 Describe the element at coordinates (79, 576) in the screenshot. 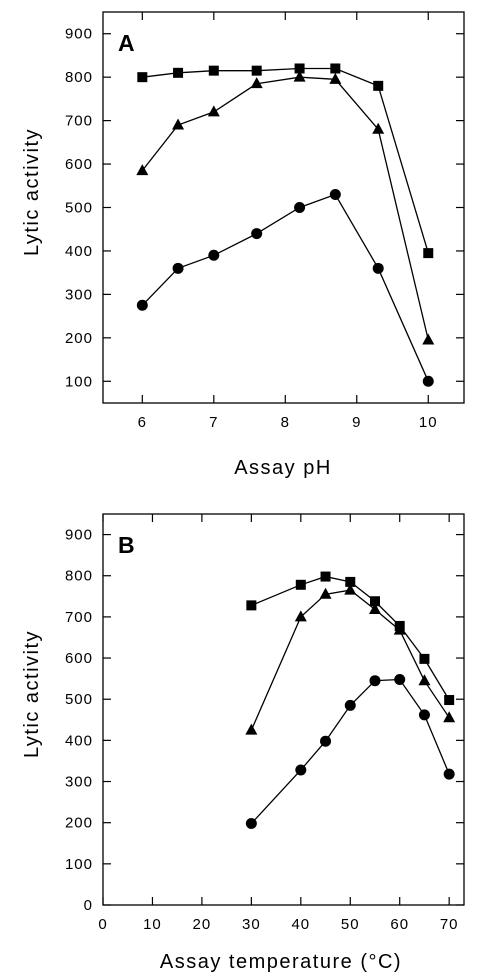

I see `panel-b-y-tick-label: 800` at that location.